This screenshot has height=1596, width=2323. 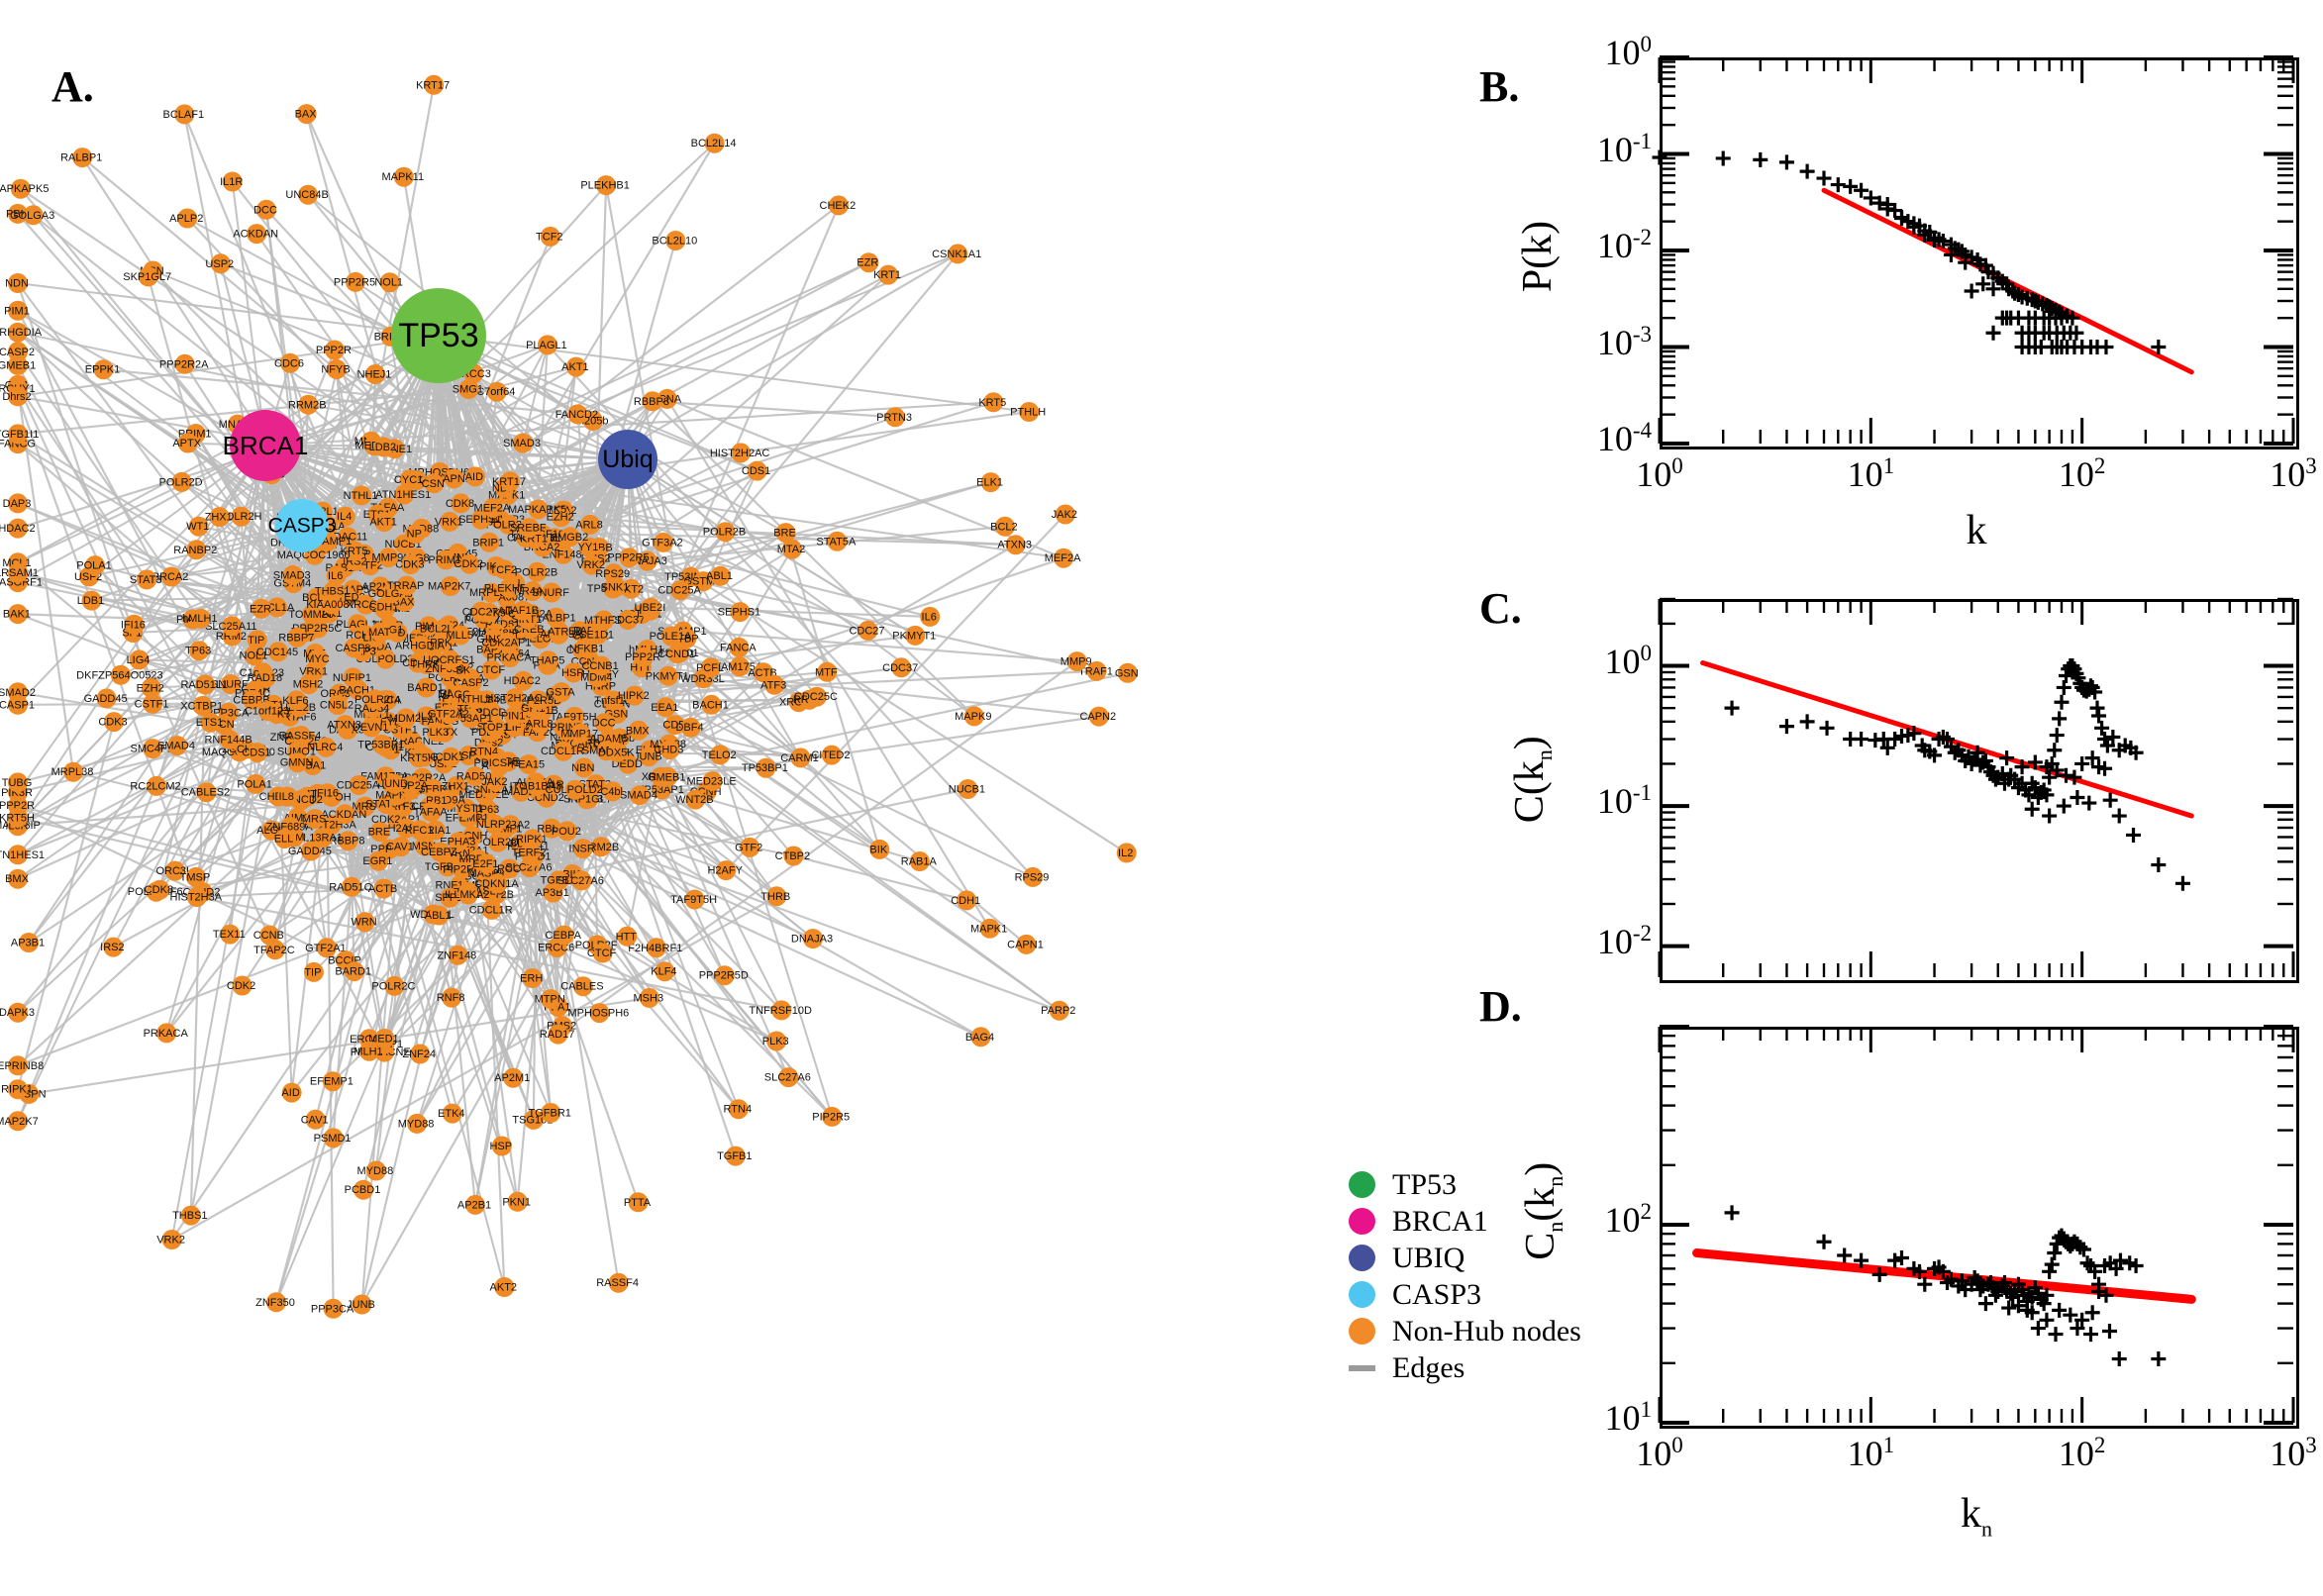 I want to click on network-node-label: TELO2, so click(x=720, y=755).